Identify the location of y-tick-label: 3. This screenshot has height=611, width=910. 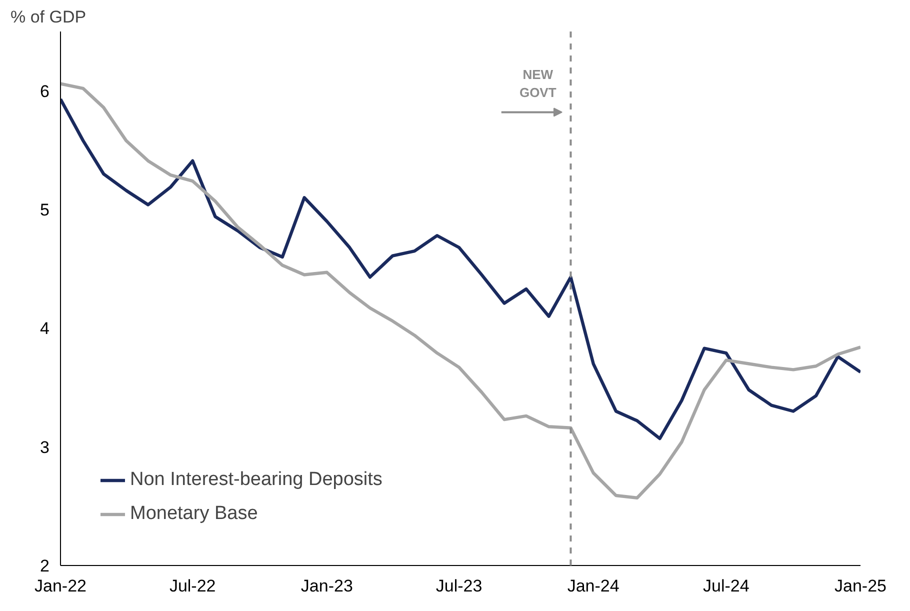
(45, 447).